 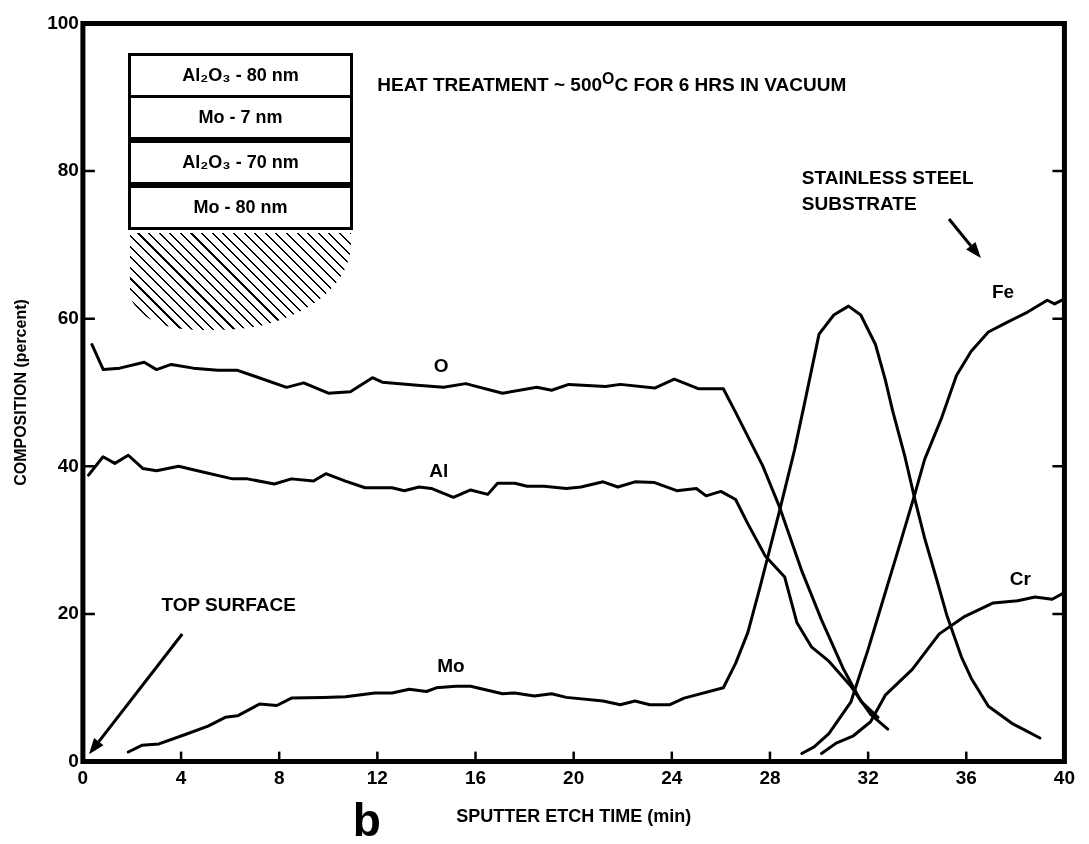 What do you see at coordinates (439, 470) in the screenshot?
I see `series-label: Al` at bounding box center [439, 470].